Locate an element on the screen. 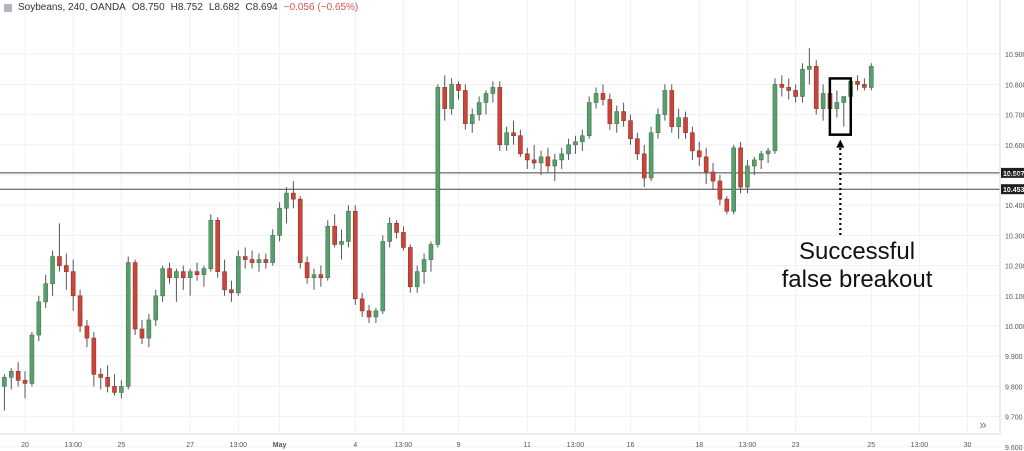 This screenshot has width=1024, height=451. change-value: −0.056 (−0.65%) is located at coordinates (321, 7).